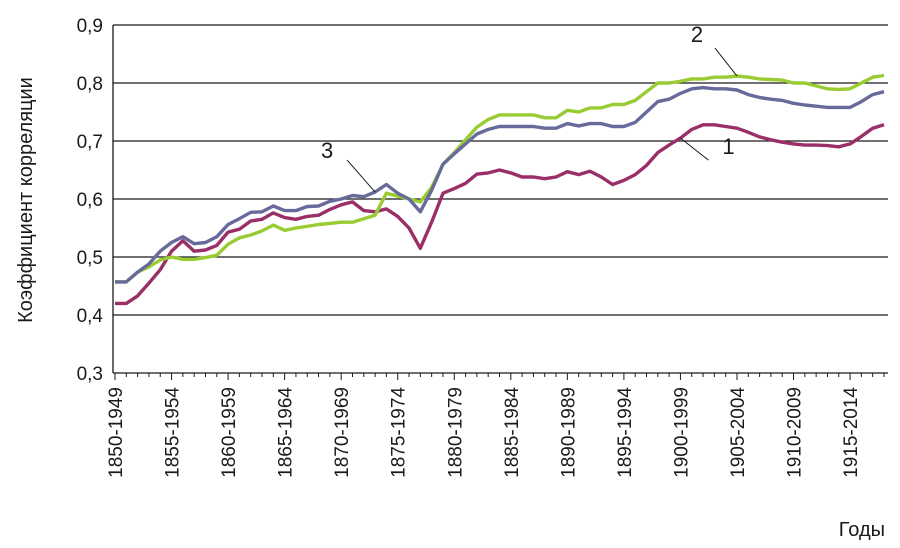 The width and height of the screenshot is (900, 548). What do you see at coordinates (342, 432) in the screenshot?
I see `x-tick-label: 1870-1969` at bounding box center [342, 432].